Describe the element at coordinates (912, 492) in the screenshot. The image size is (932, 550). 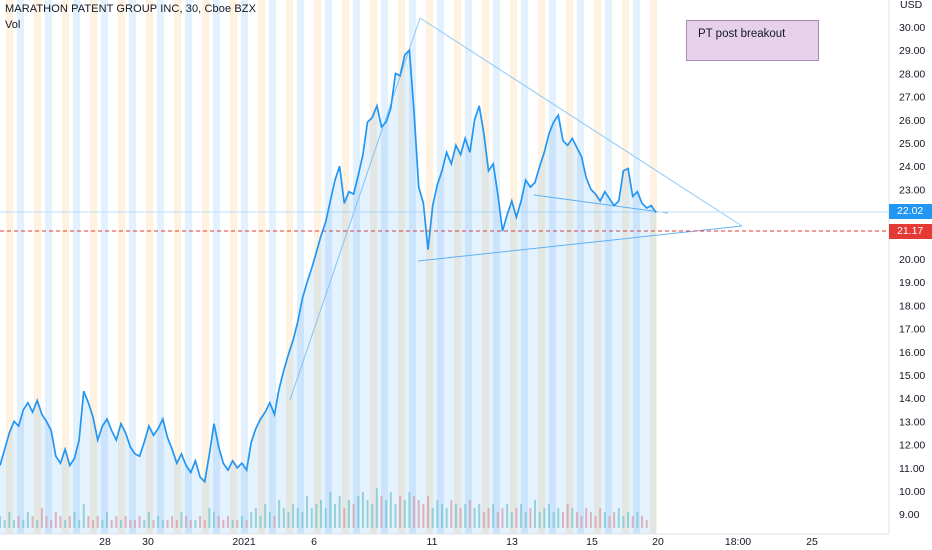
I see `price-tick-label: 10.00` at that location.